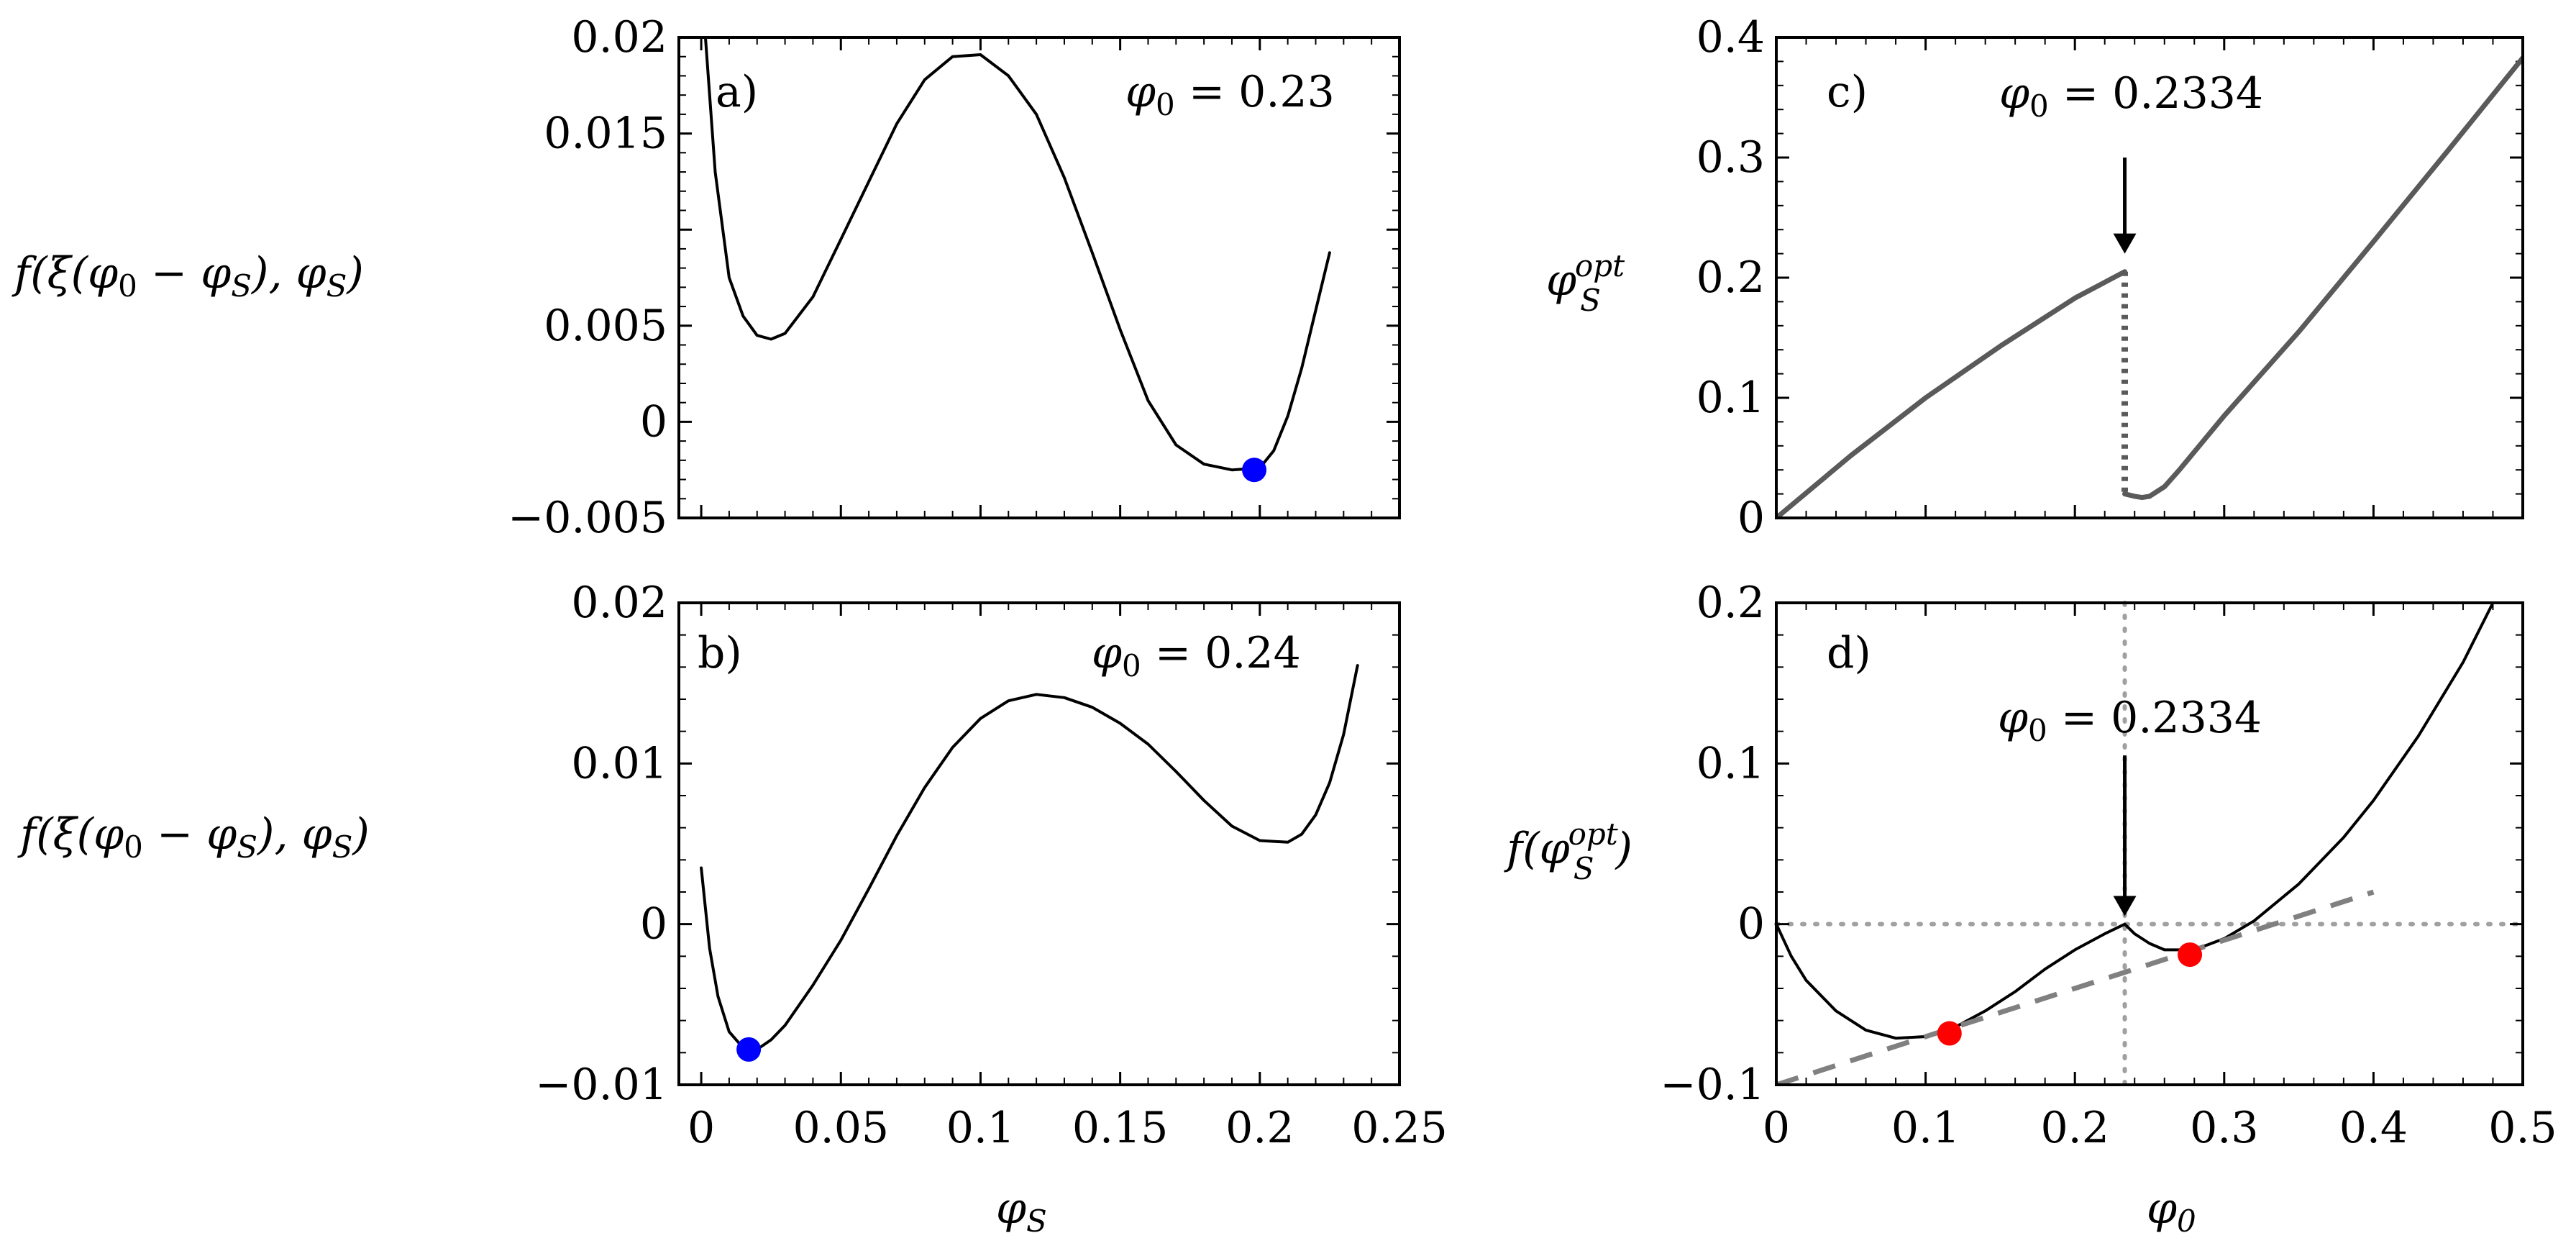 The image size is (2576, 1256). What do you see at coordinates (587, 518) in the screenshot?
I see `y-tick-label: −0.005` at bounding box center [587, 518].